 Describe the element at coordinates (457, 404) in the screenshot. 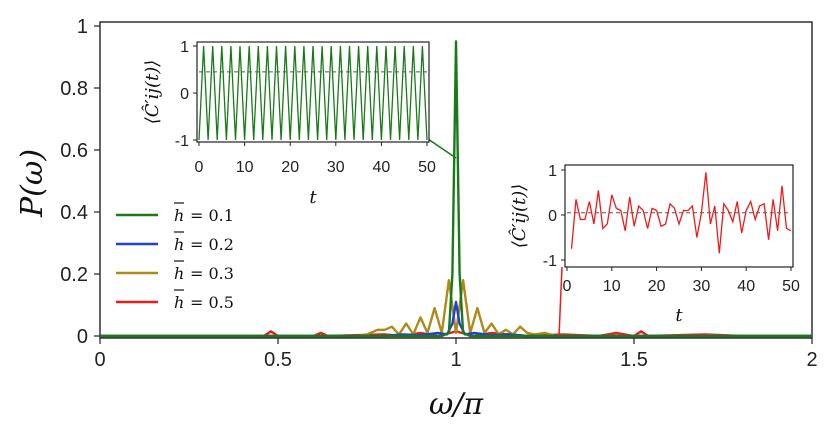

I see `x-axis-label: ω/π` at that location.